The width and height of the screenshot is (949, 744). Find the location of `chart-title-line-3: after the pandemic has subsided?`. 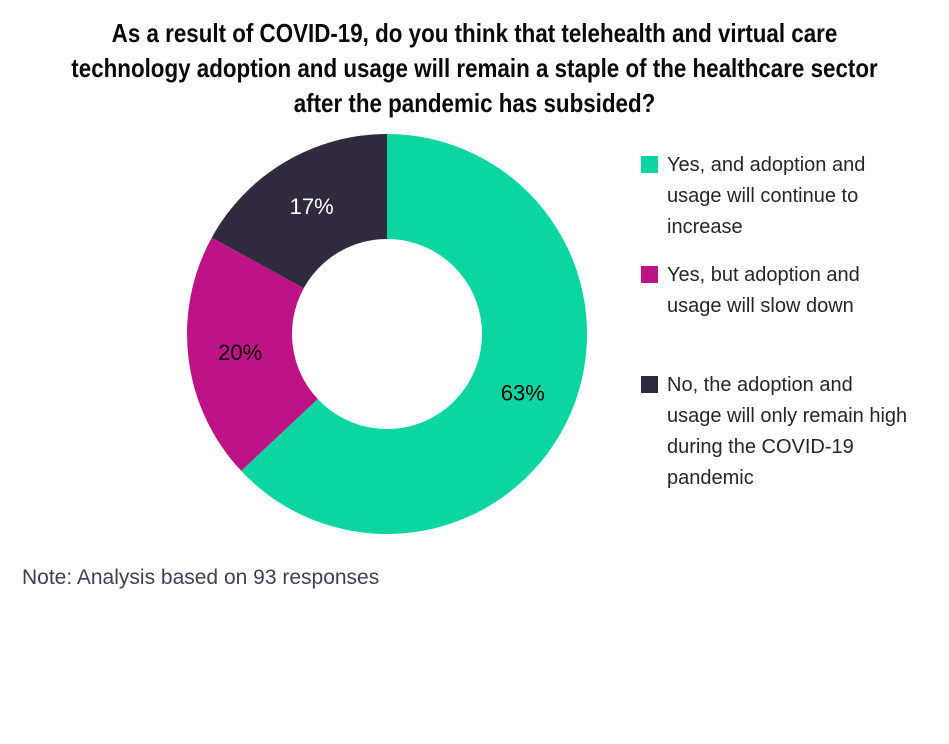

chart-title-line-3: after the pandemic has subsided? is located at coordinates (474, 103).